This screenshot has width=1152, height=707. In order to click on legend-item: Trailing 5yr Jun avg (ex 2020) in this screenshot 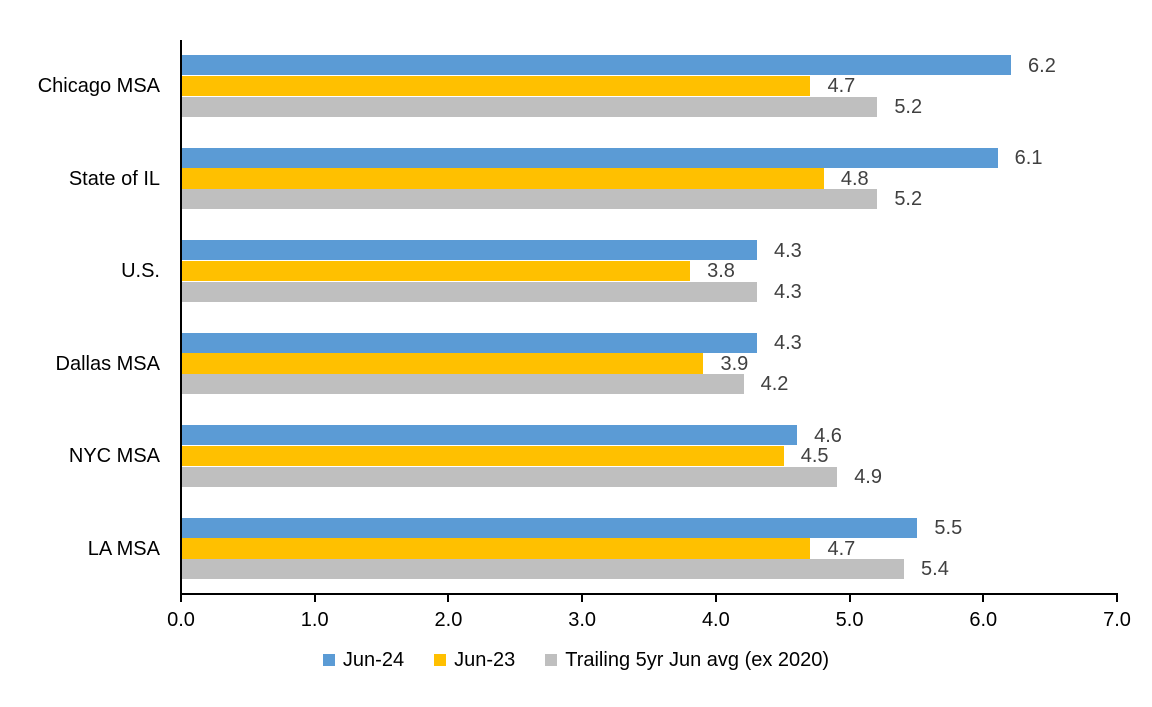, I will do `click(687, 660)`.